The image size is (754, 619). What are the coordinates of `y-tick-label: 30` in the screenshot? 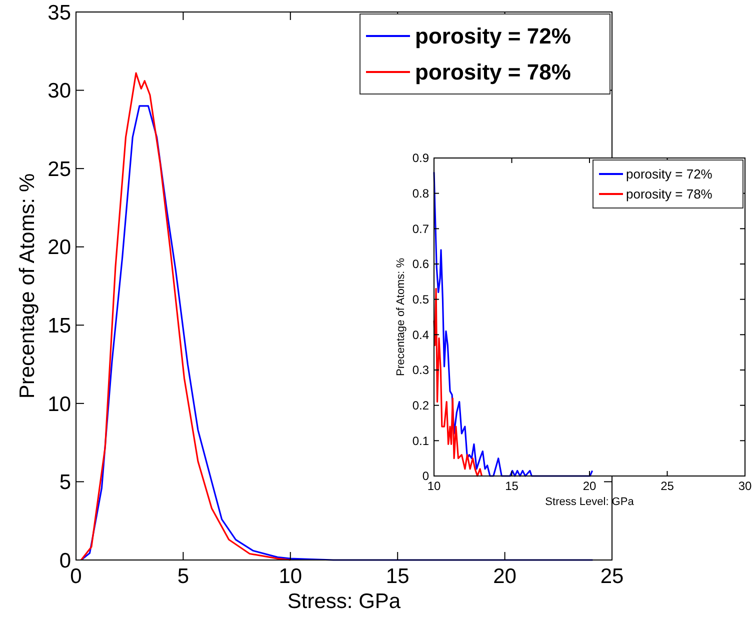 It's located at (59, 91).